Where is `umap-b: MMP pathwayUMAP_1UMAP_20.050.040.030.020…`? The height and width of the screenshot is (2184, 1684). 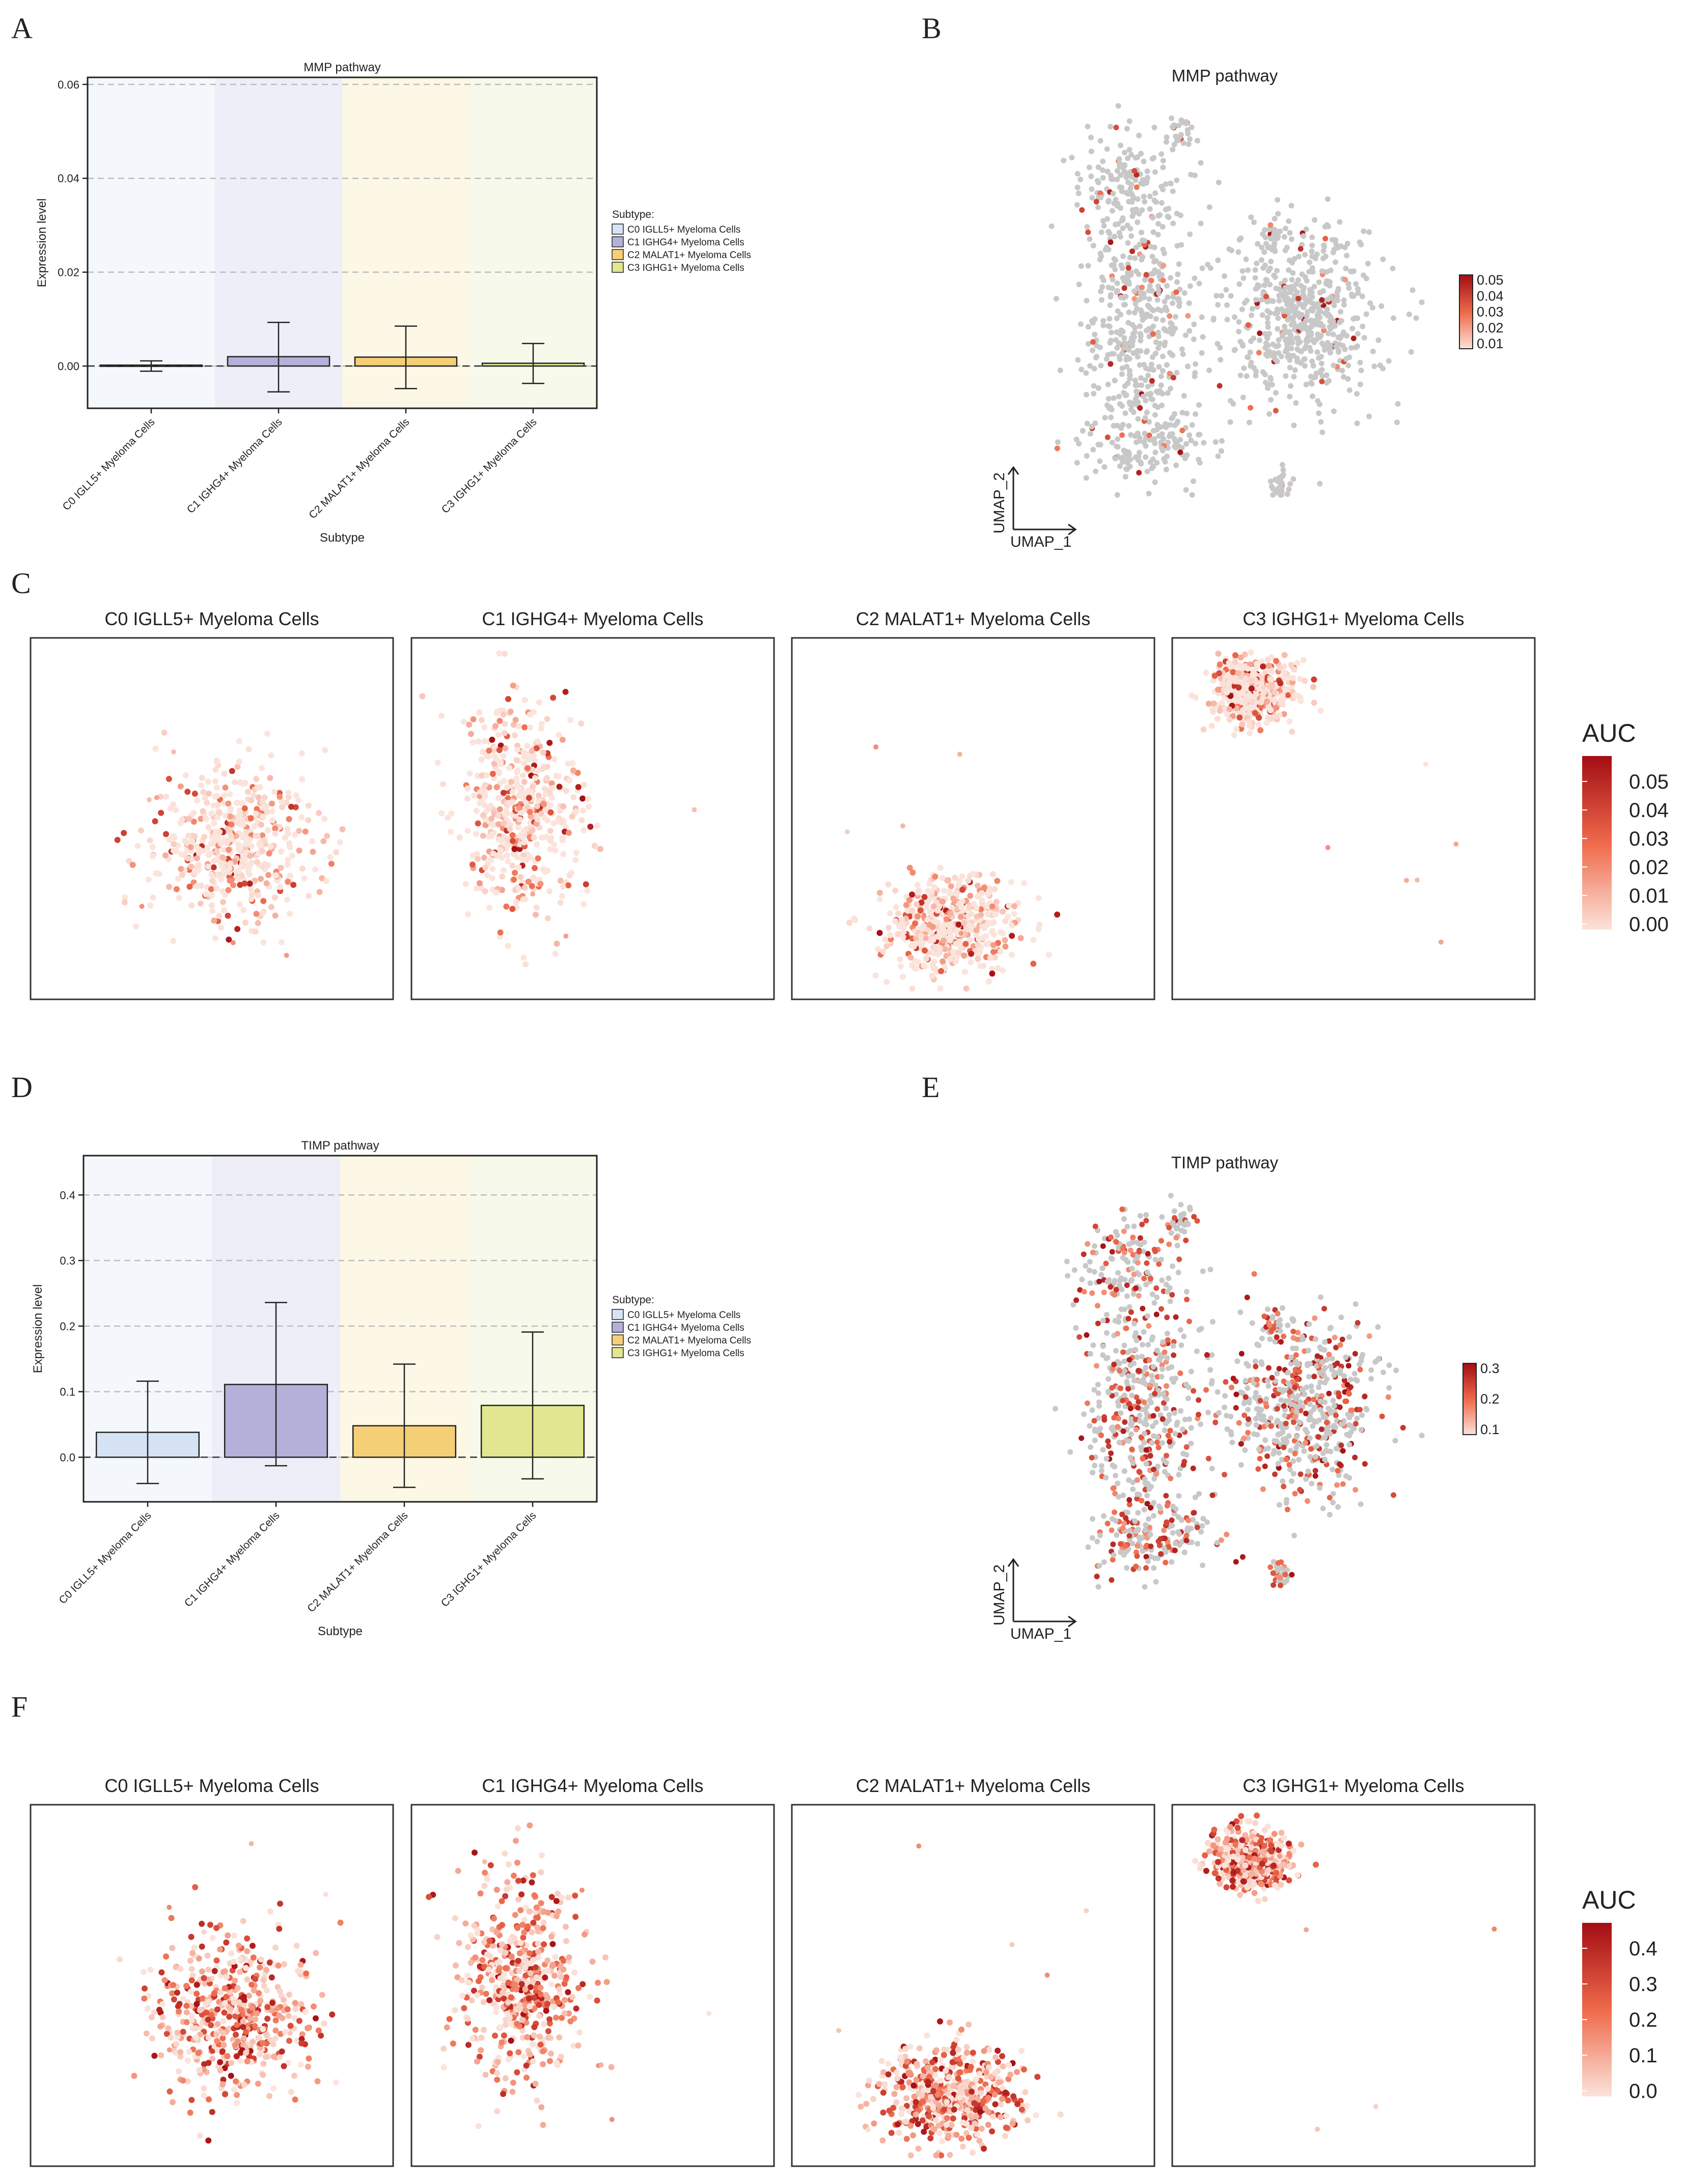 umap-b: MMP pathwayUMAP_1UMAP_20.050.040.030.020… is located at coordinates (1248, 308).